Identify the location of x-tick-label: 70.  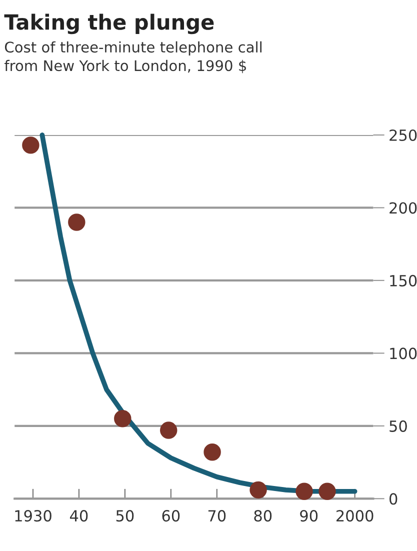
(217, 516).